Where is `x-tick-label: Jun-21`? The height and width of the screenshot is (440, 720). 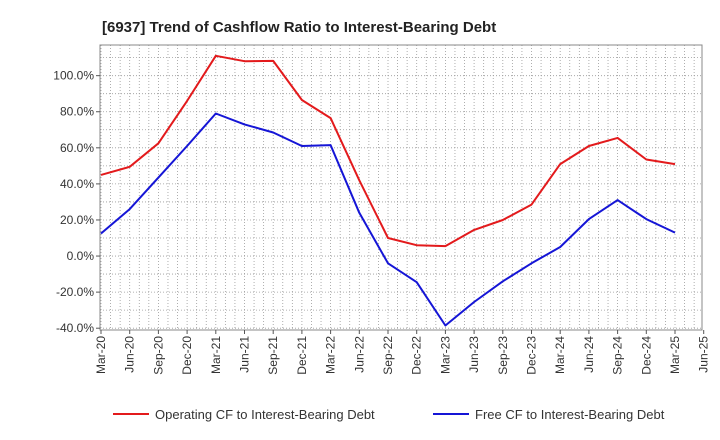
x-tick-label: Jun-21 is located at coordinates (245, 354).